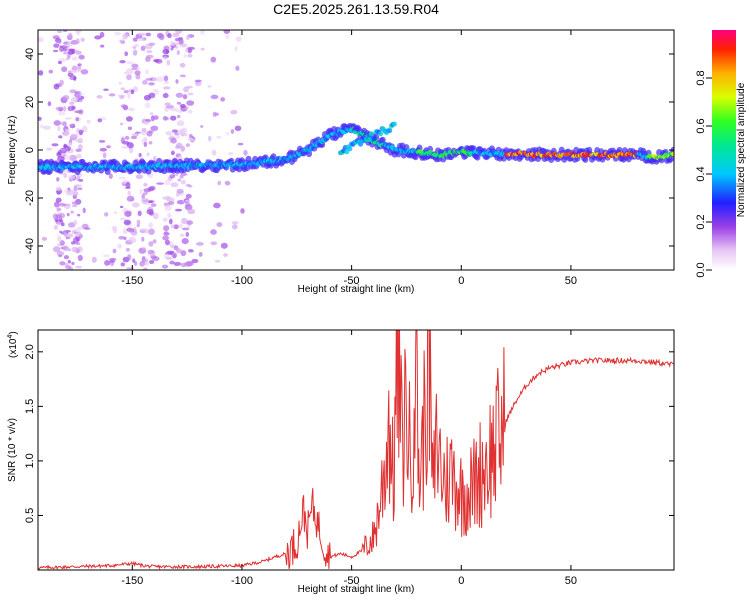  I want to click on snr-scale-suffix: ), so click(13, 332).